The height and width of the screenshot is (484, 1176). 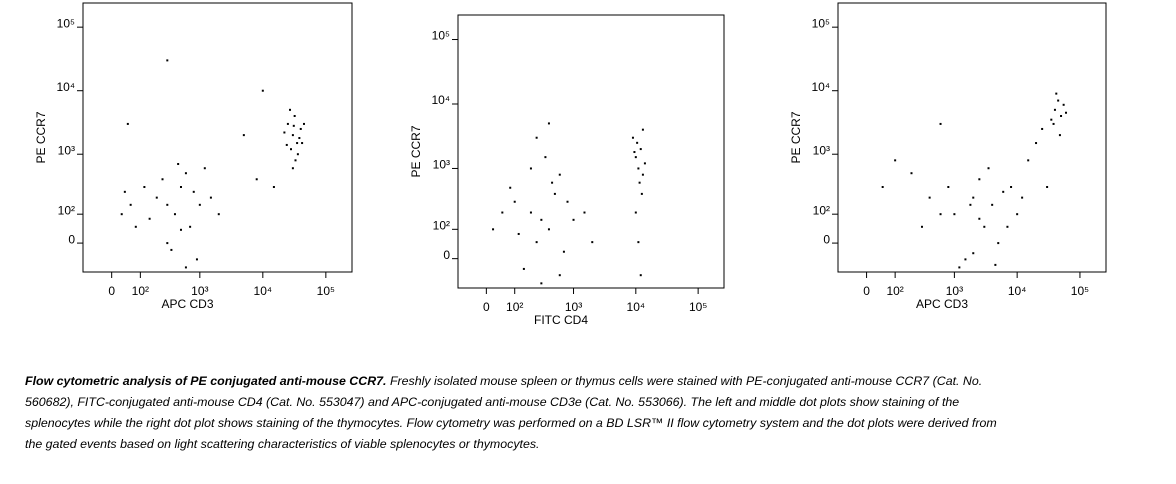 What do you see at coordinates (561, 320) in the screenshot?
I see `x-axis-label: FITC CD4` at bounding box center [561, 320].